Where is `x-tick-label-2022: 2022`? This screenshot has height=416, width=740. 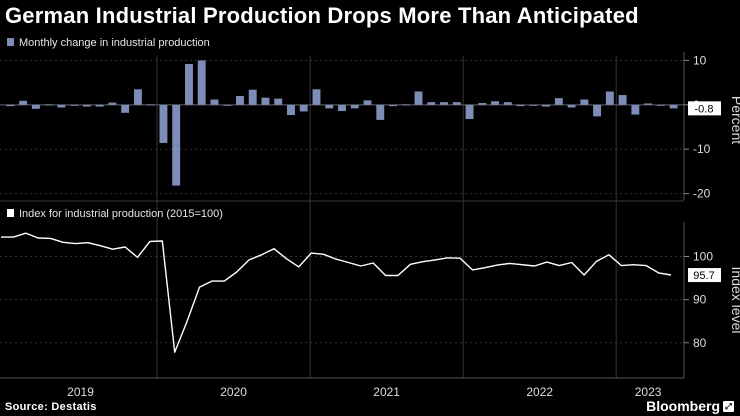
x-tick-label-2022: 2022 is located at coordinates (539, 392).